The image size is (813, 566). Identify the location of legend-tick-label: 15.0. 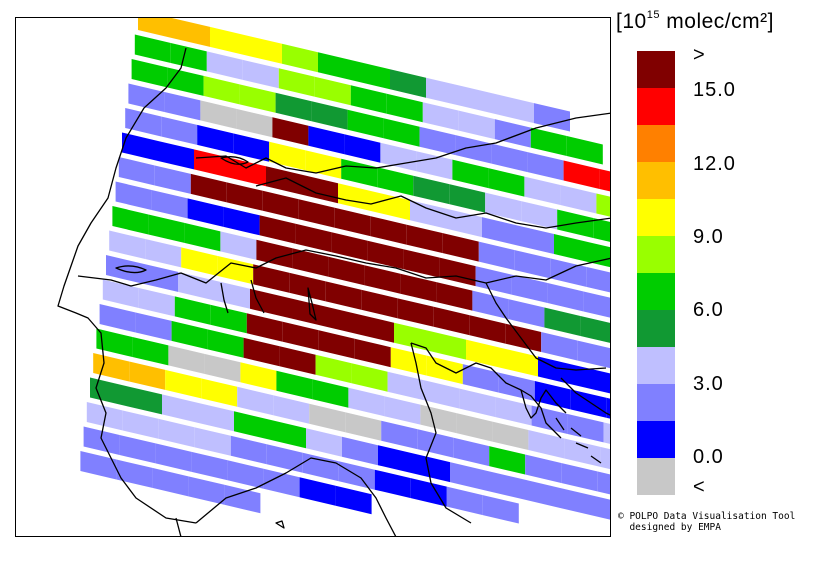
(714, 90).